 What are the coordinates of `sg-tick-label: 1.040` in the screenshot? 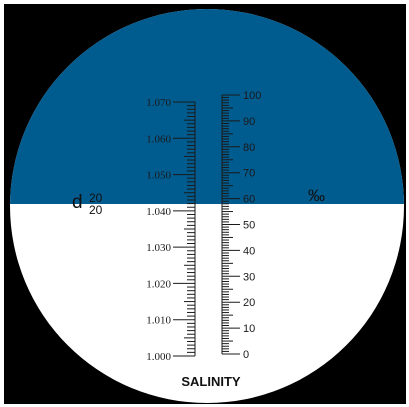 It's located at (158, 212).